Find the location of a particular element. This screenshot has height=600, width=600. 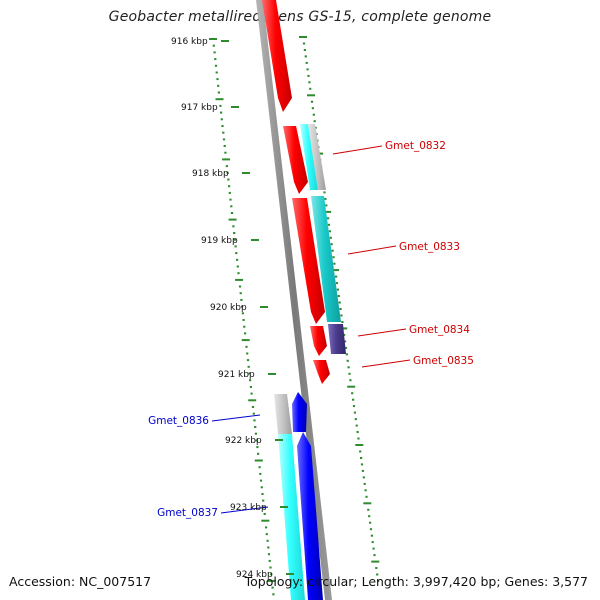

gene-label-gmet-0832: Gmet_0832 is located at coordinates (415, 146).